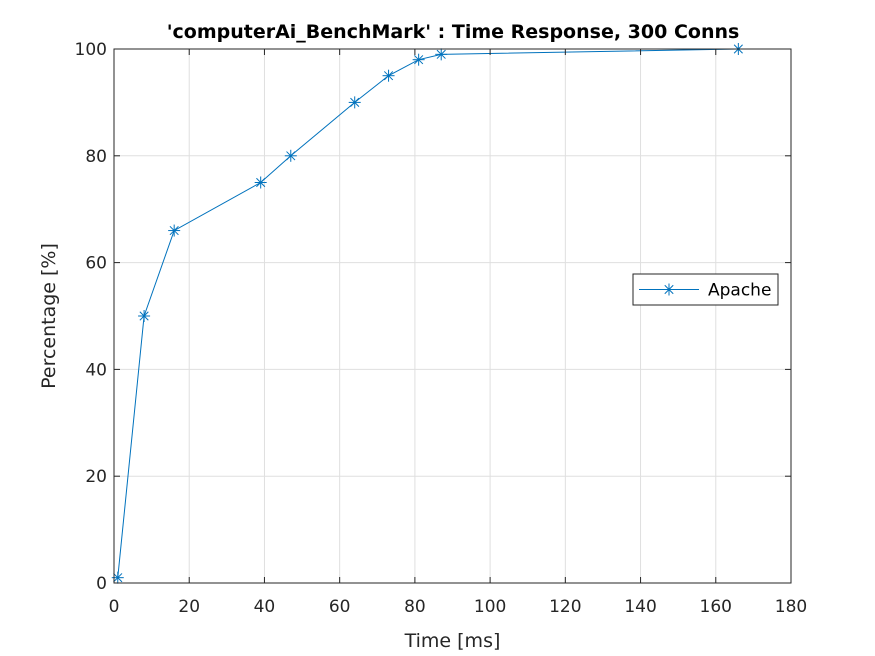  What do you see at coordinates (791, 607) in the screenshot?
I see `x-tick-label: 180` at bounding box center [791, 607].